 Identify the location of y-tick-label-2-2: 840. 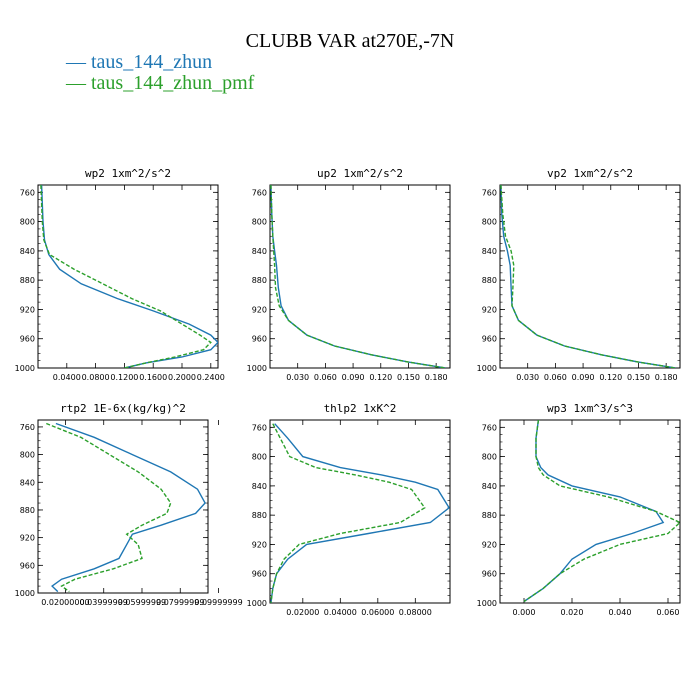
(259, 251).